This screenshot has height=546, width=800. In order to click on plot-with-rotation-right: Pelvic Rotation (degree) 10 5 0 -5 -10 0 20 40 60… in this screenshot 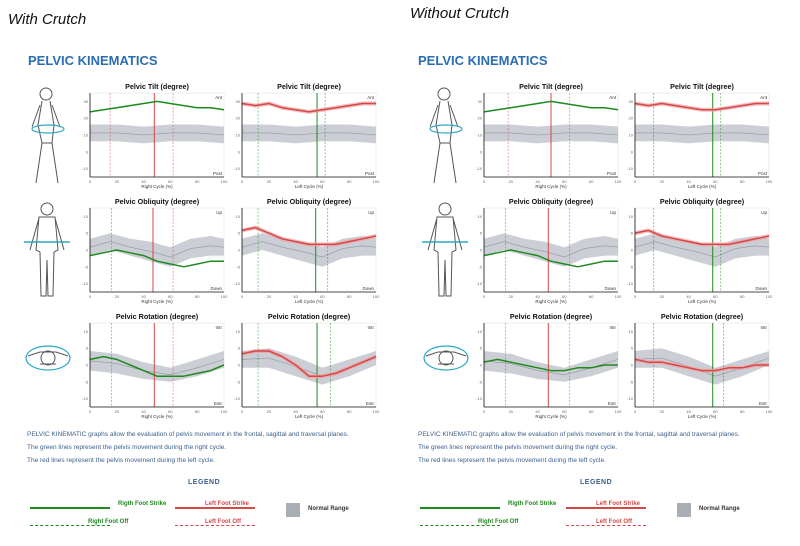, I will do `click(154, 364)`.